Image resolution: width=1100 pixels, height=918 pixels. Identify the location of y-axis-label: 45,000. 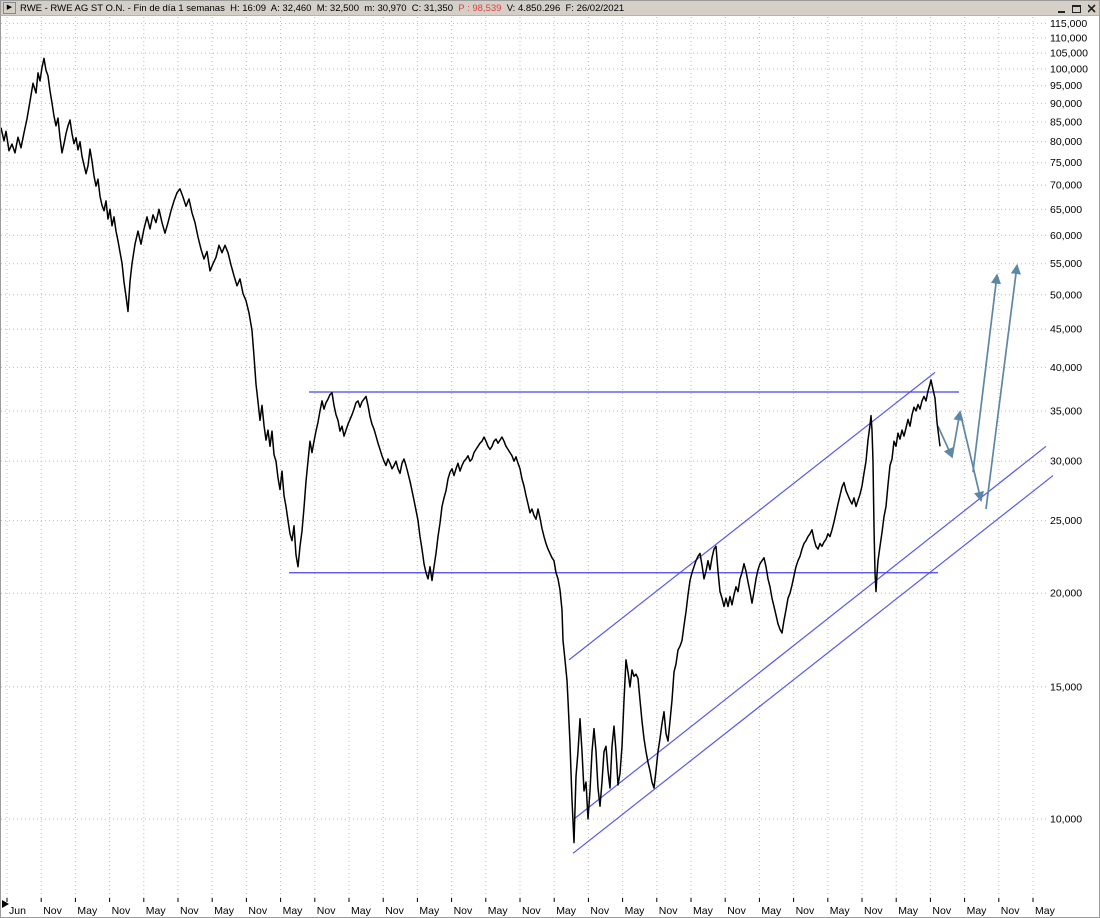
(1066, 330).